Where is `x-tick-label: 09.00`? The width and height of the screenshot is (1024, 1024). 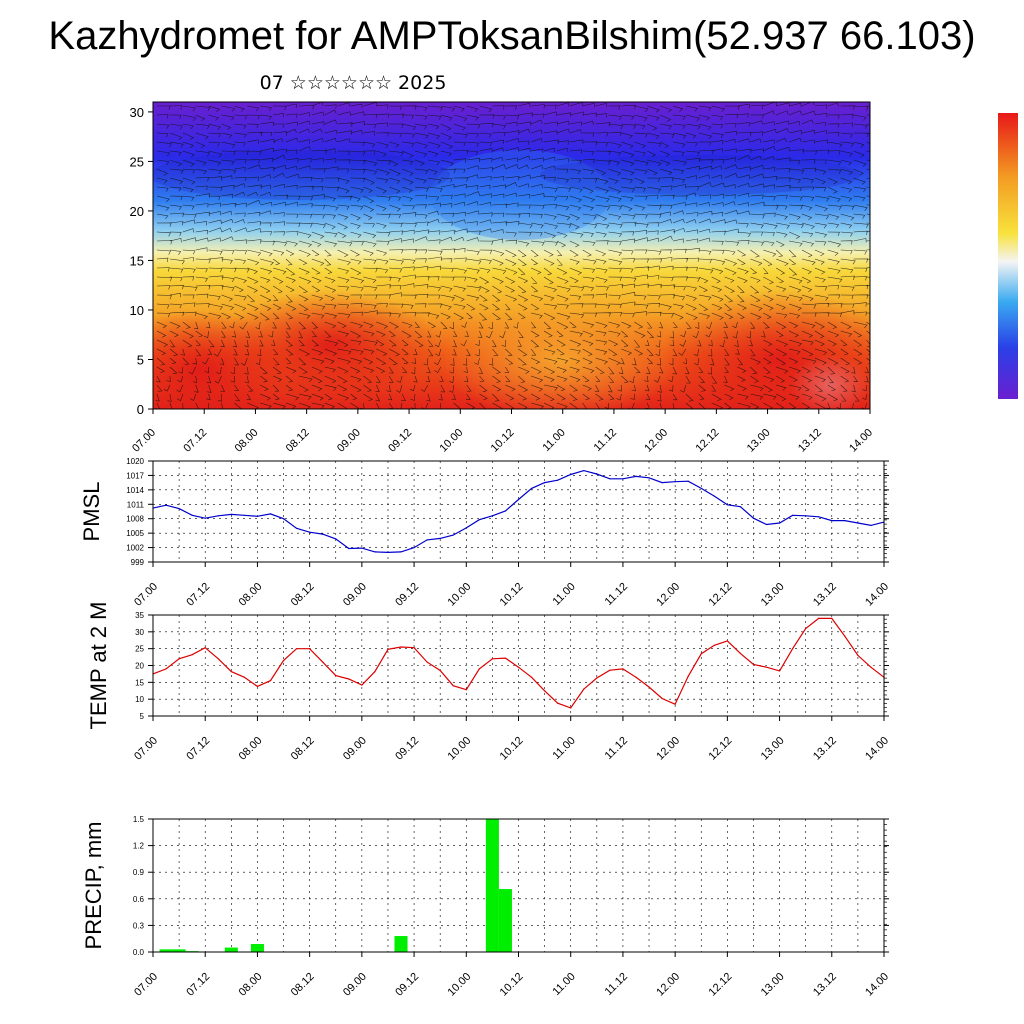
x-tick-label: 09.00 is located at coordinates (349, 441).